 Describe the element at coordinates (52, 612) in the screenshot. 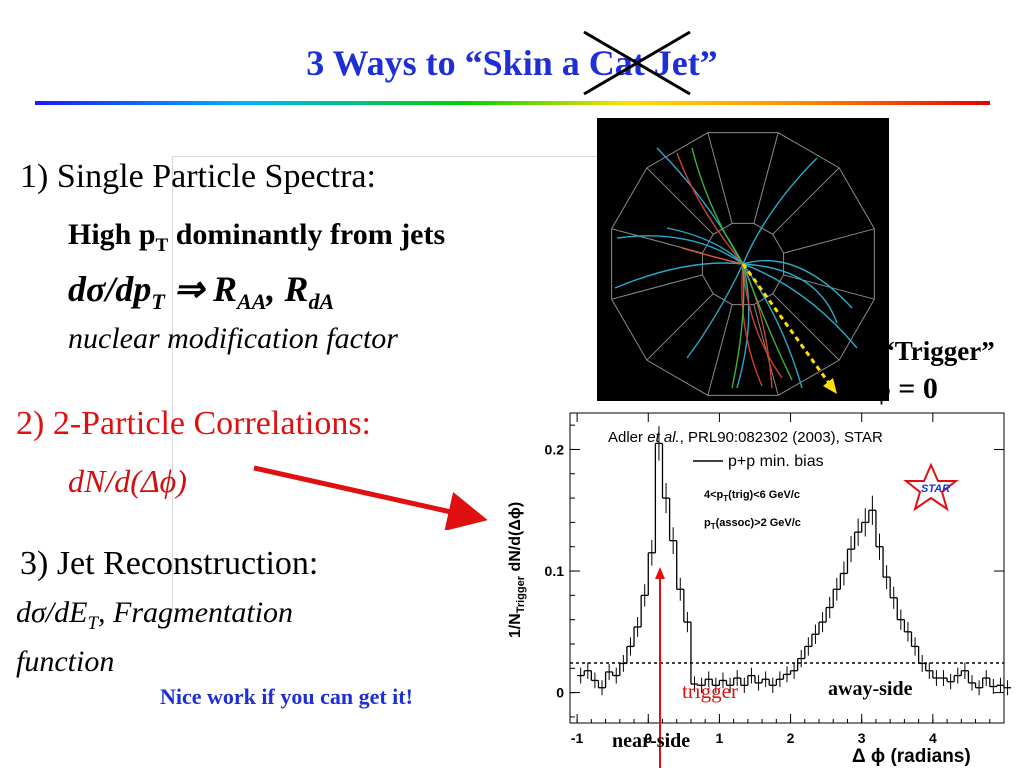

I see `s3-dsigma: dσ/dE` at that location.